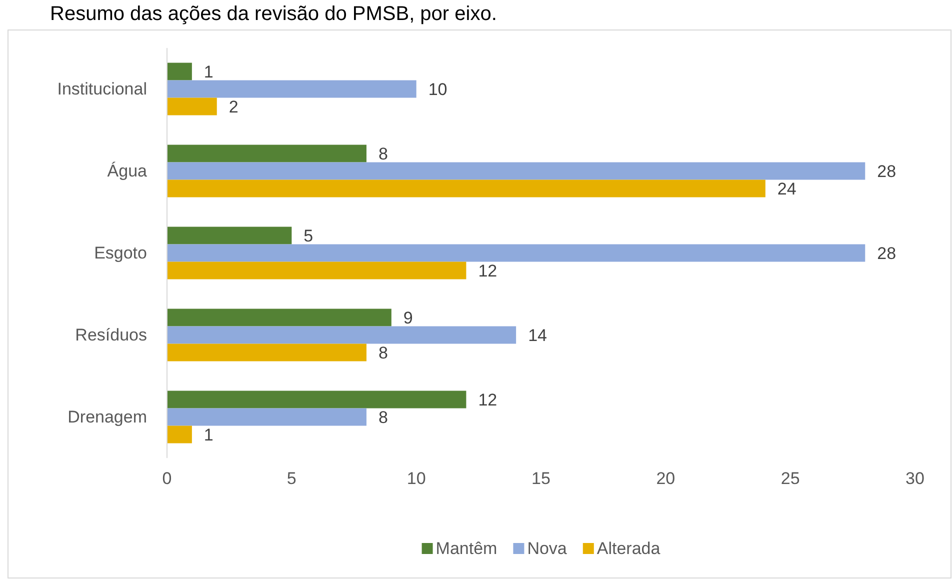  I want to click on legend-label: Alterada, so click(628, 548).